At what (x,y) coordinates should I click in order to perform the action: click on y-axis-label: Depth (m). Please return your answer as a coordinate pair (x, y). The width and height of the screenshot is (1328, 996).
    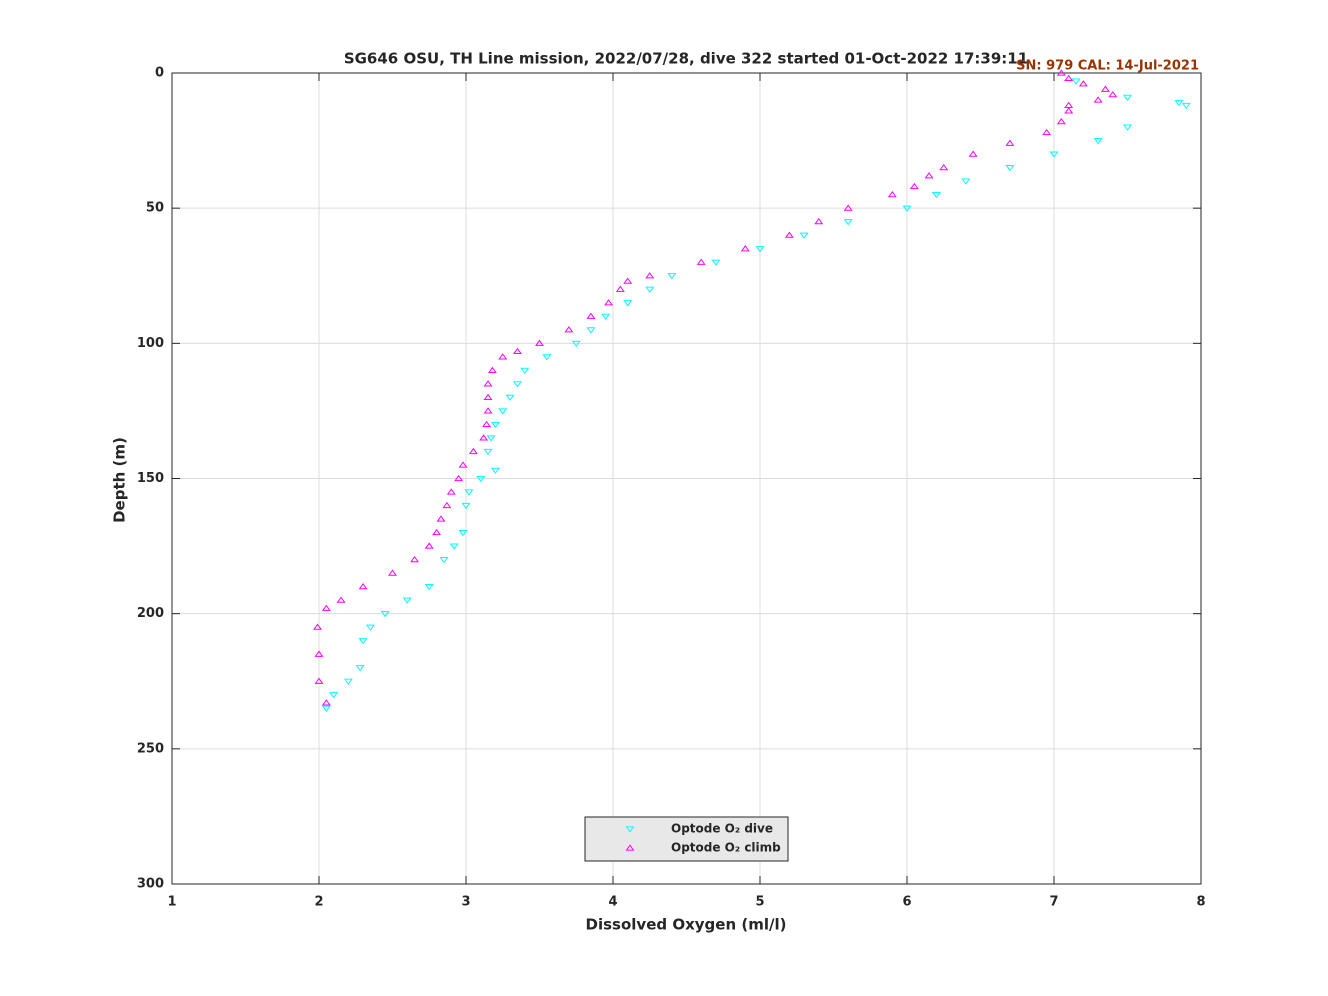
    Looking at the image, I should click on (120, 480).